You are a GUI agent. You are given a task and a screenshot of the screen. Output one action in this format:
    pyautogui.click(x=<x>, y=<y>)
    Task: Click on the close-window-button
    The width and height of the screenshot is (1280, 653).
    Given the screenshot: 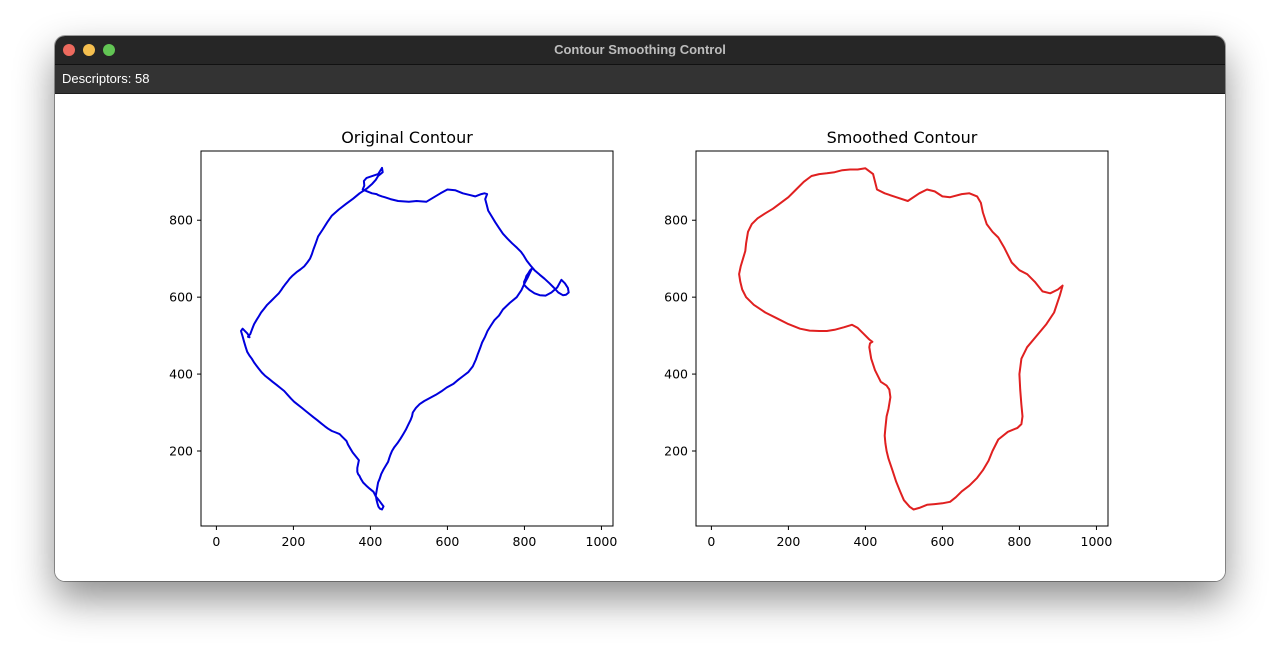 What is the action you would take?
    pyautogui.click(x=69, y=50)
    